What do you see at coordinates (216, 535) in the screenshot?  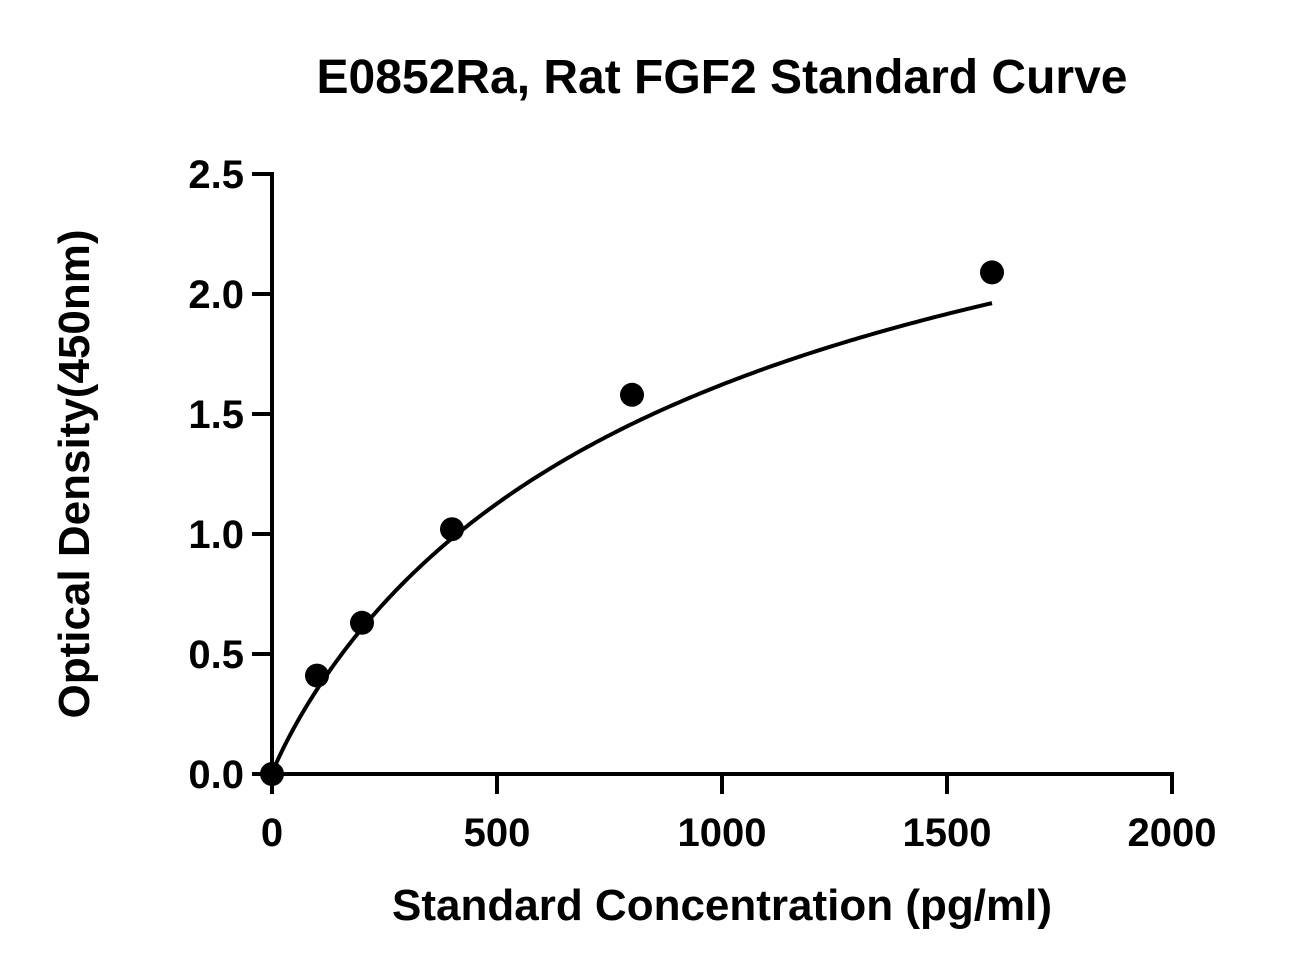 I see `y-tick-label: 1.0` at bounding box center [216, 535].